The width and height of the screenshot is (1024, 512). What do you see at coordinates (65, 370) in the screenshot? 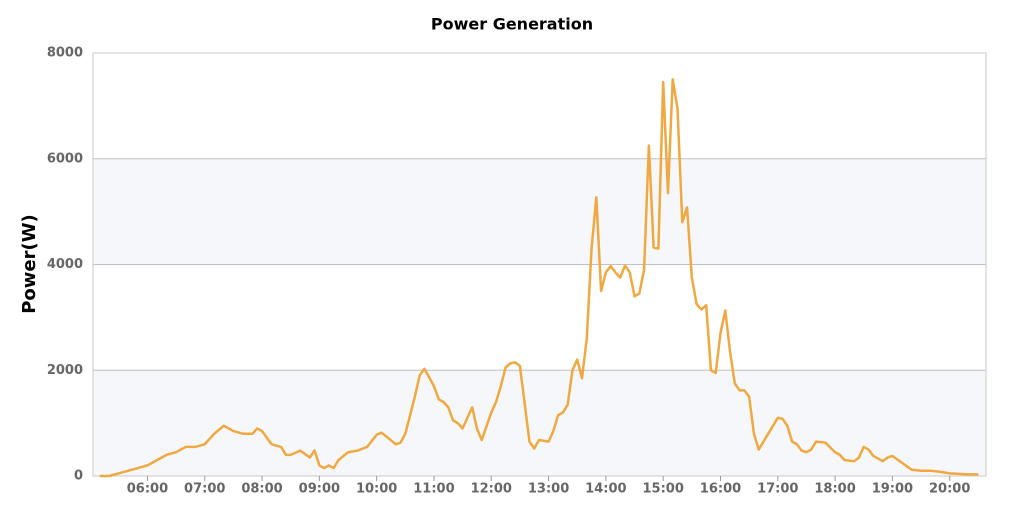
I see `y-tick-label: 2000` at bounding box center [65, 370].